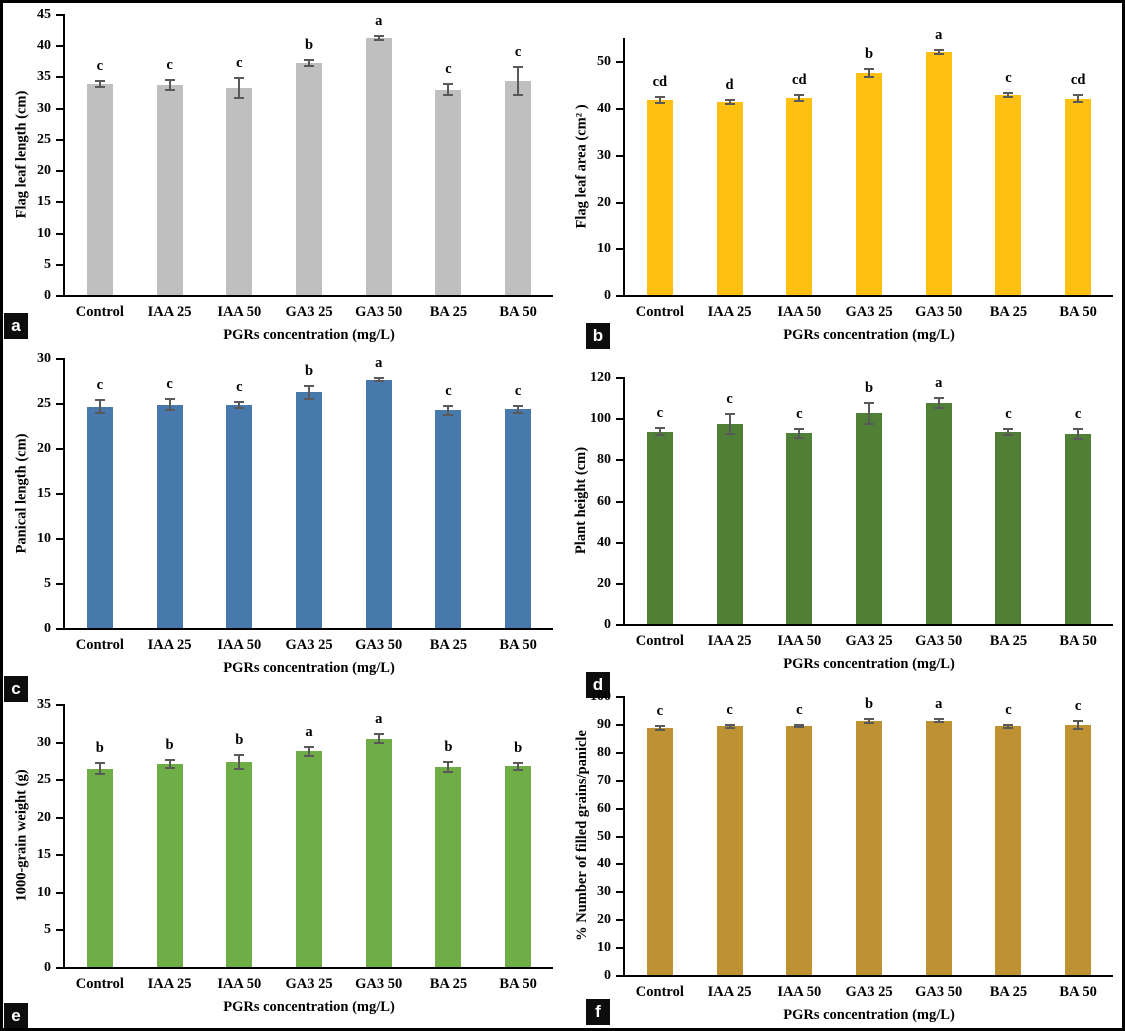 This screenshot has width=1125, height=1031. What do you see at coordinates (309, 731) in the screenshot?
I see `significance-letter: a` at bounding box center [309, 731].